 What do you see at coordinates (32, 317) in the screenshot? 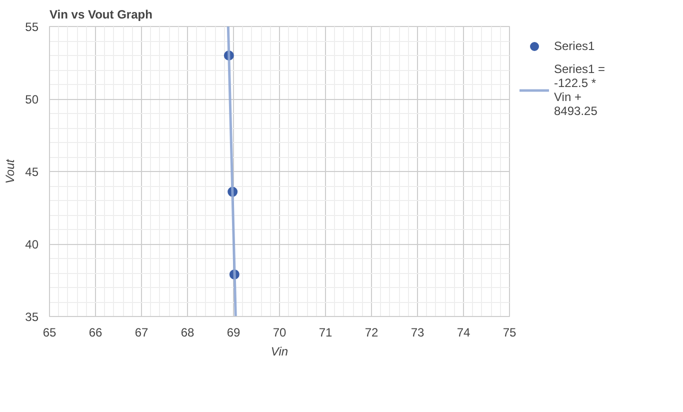
I see `y-tick-label: 35` at bounding box center [32, 317].